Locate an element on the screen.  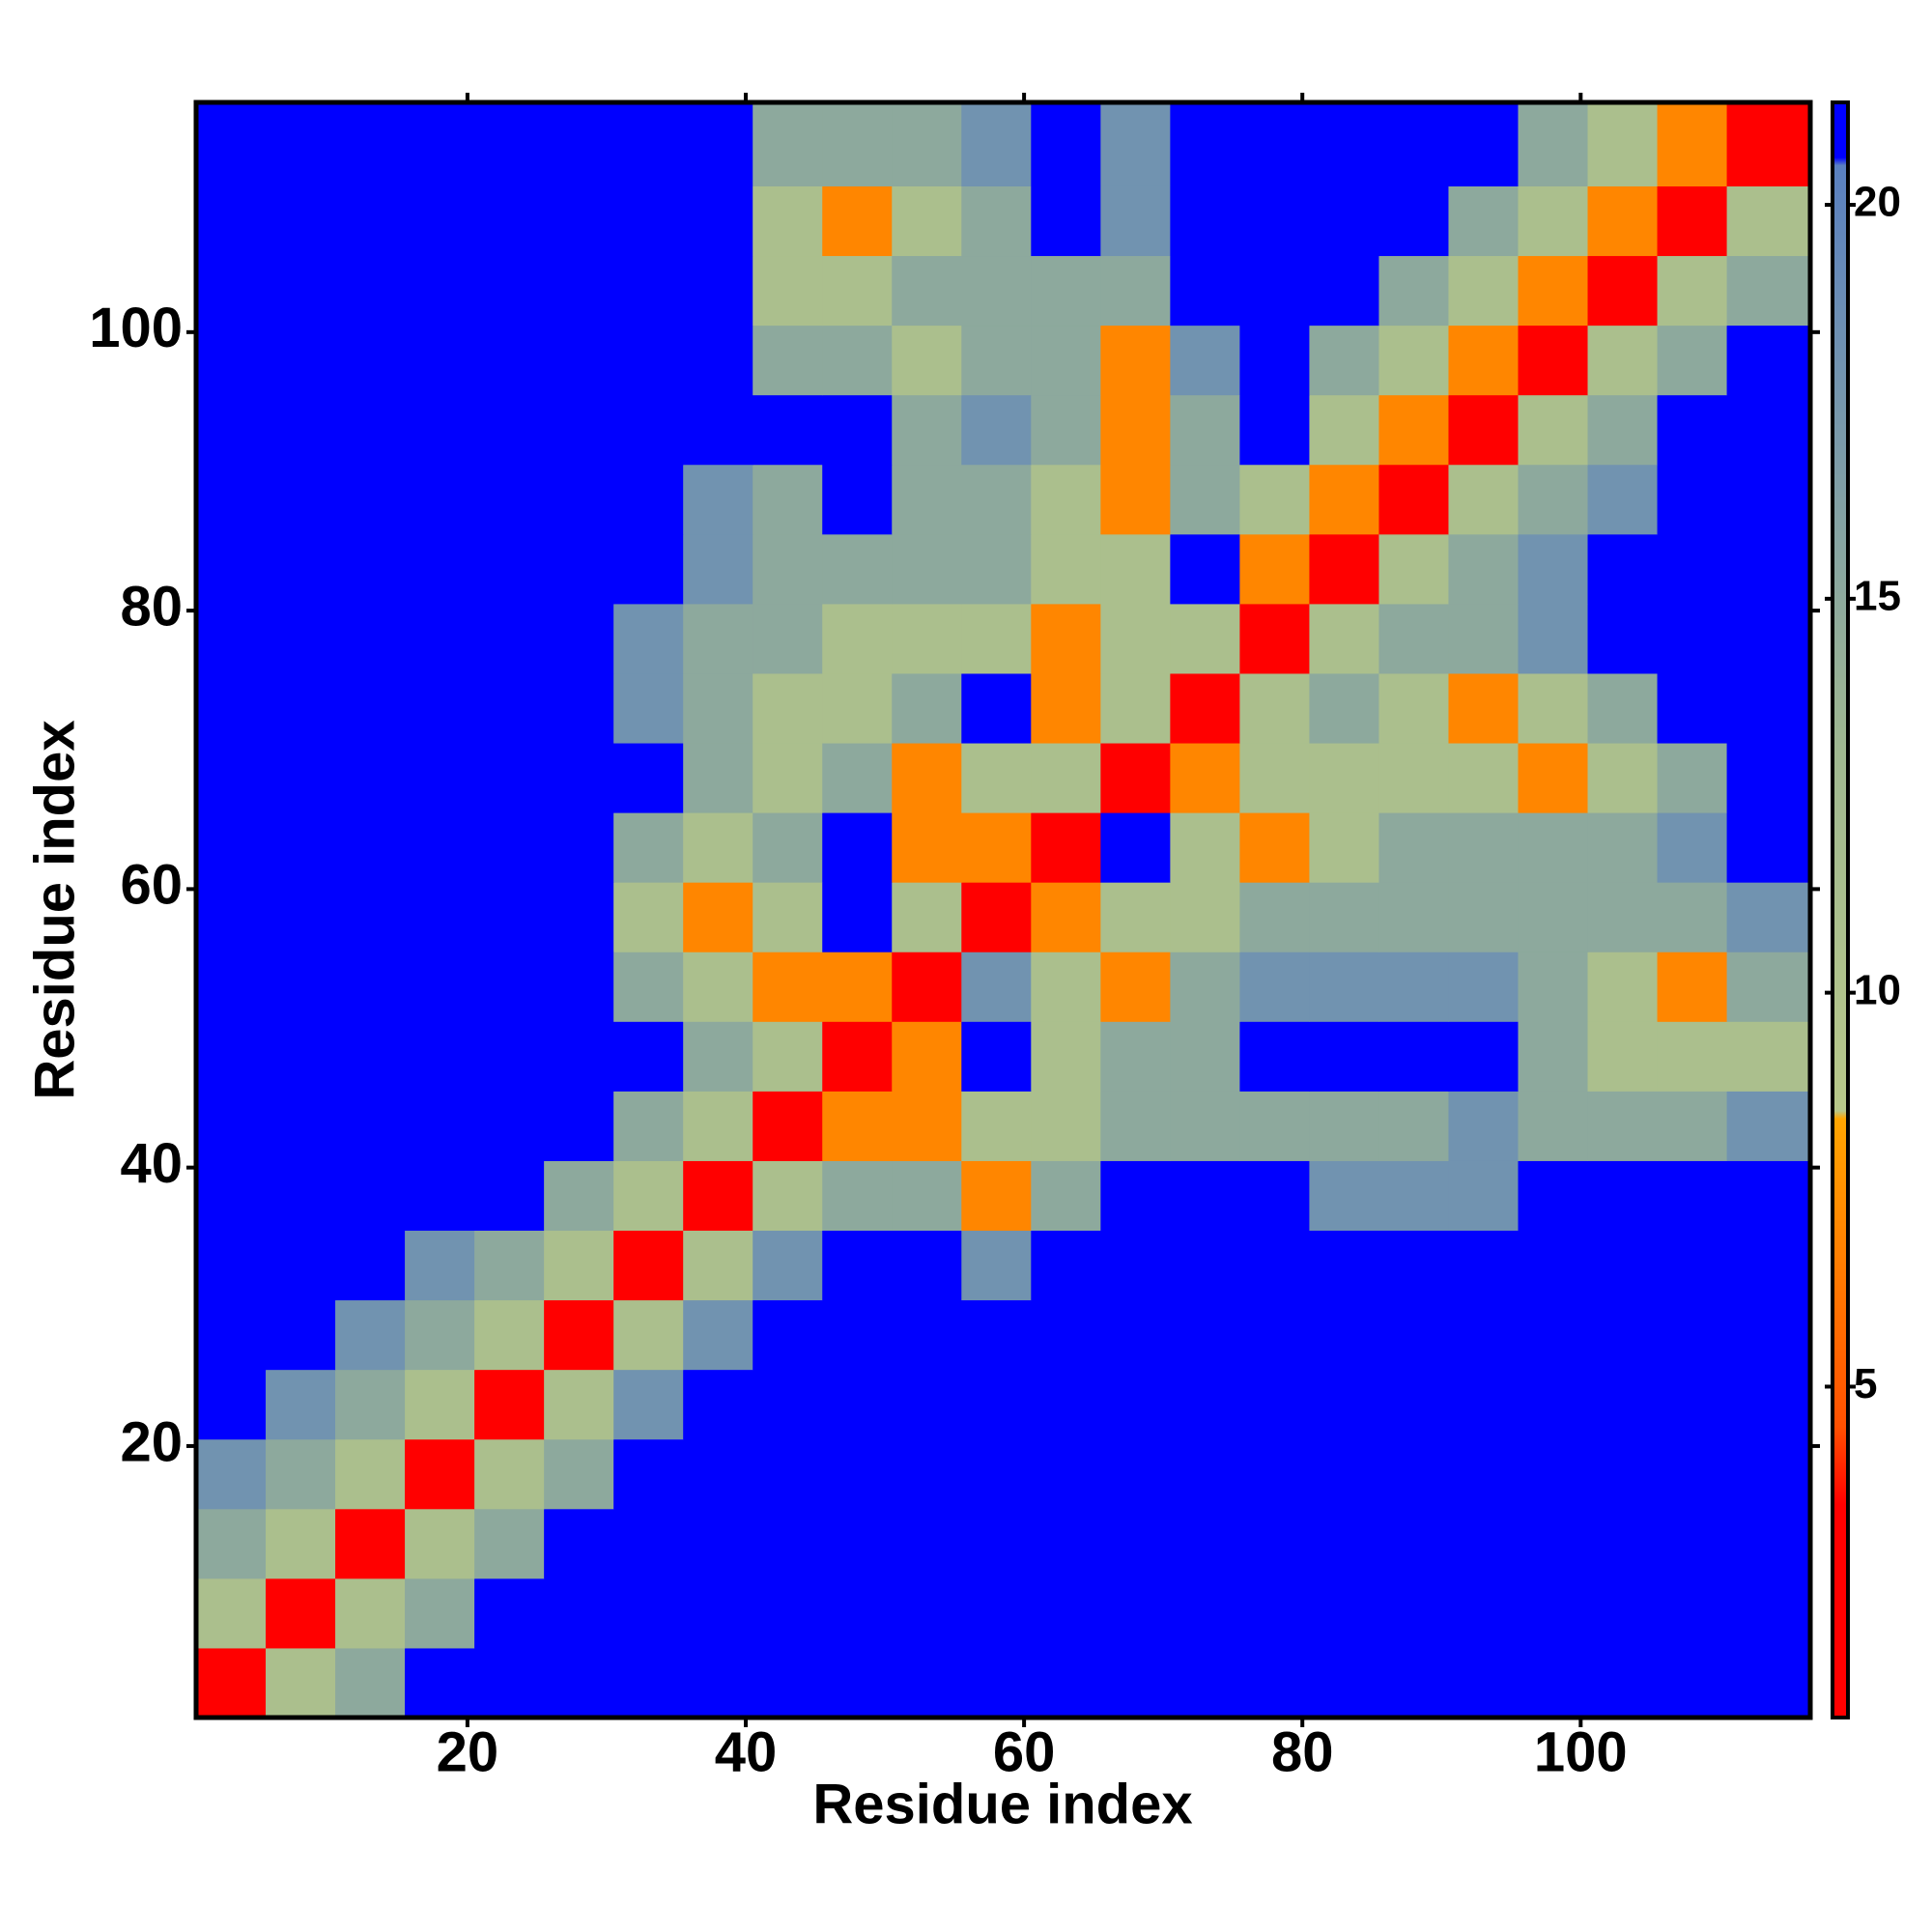
y-tick-label: 20 is located at coordinates (151, 1441).